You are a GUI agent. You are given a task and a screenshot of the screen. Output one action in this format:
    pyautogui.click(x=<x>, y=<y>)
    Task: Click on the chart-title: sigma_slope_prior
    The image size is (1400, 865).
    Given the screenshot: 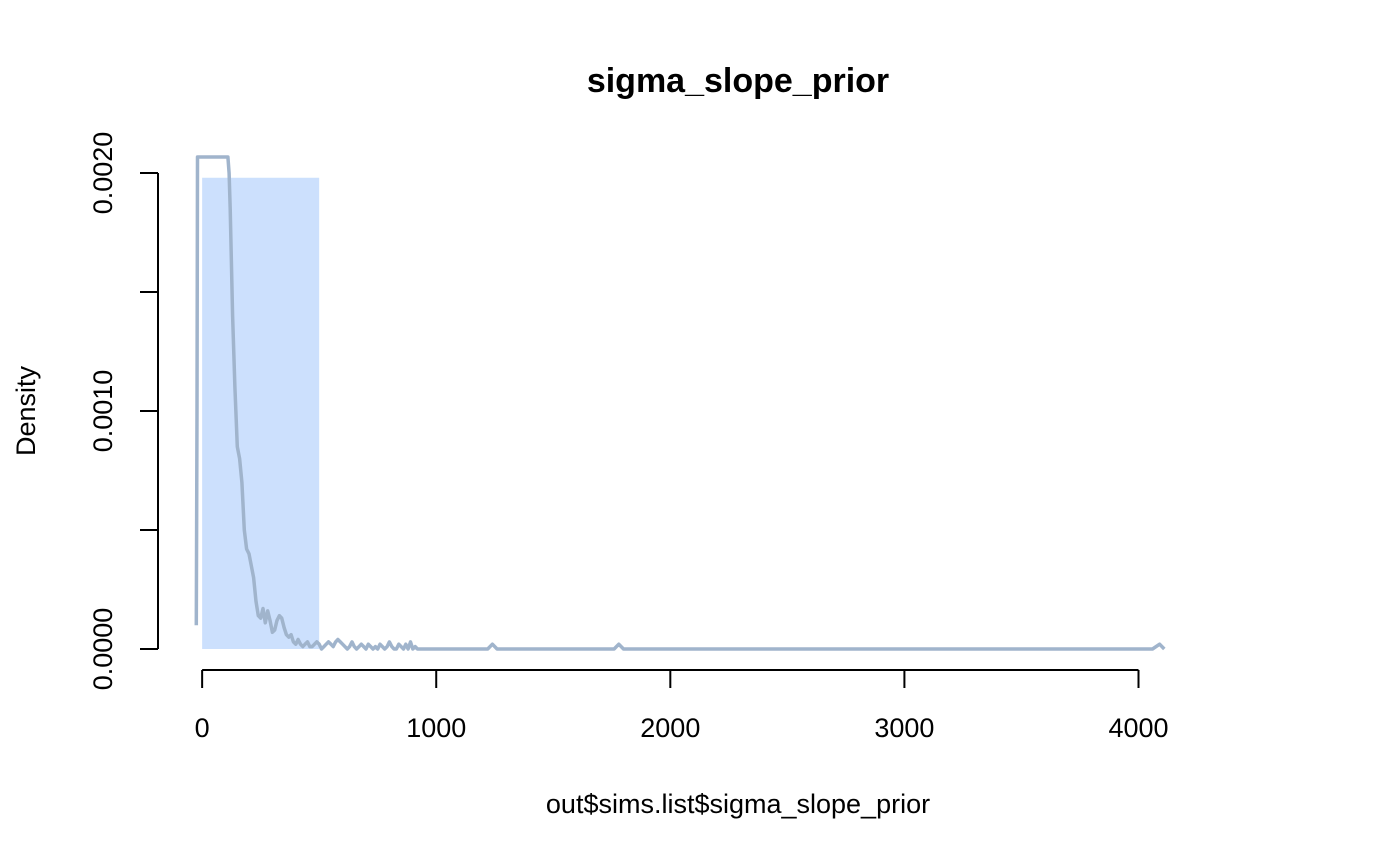 What is the action you would take?
    pyautogui.click(x=738, y=81)
    